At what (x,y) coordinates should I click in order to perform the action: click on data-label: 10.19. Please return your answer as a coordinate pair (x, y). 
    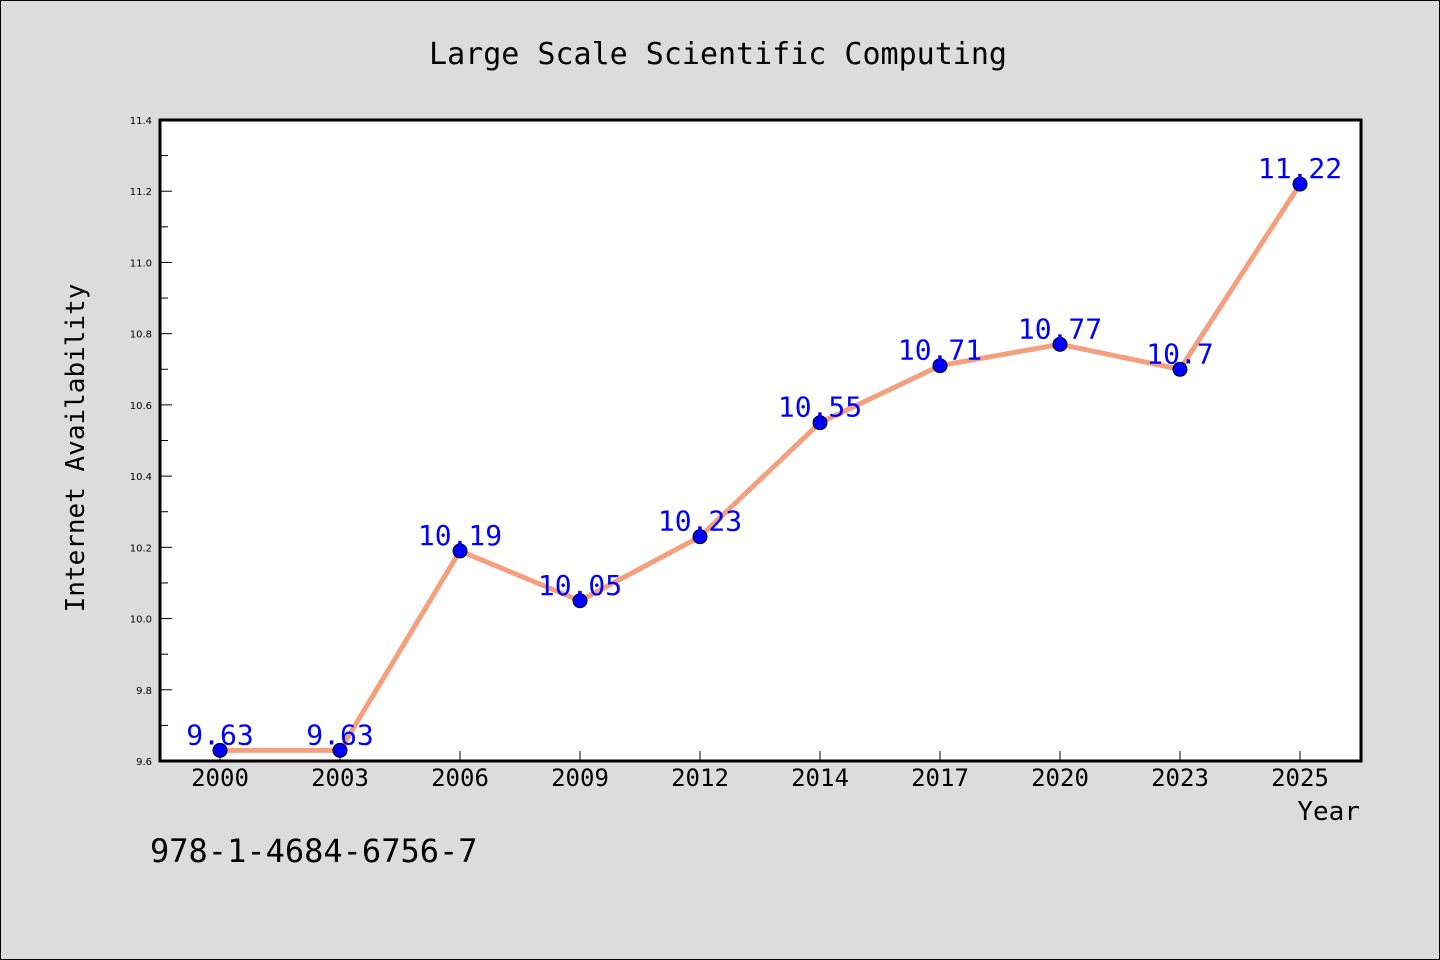
    Looking at the image, I should click on (460, 535).